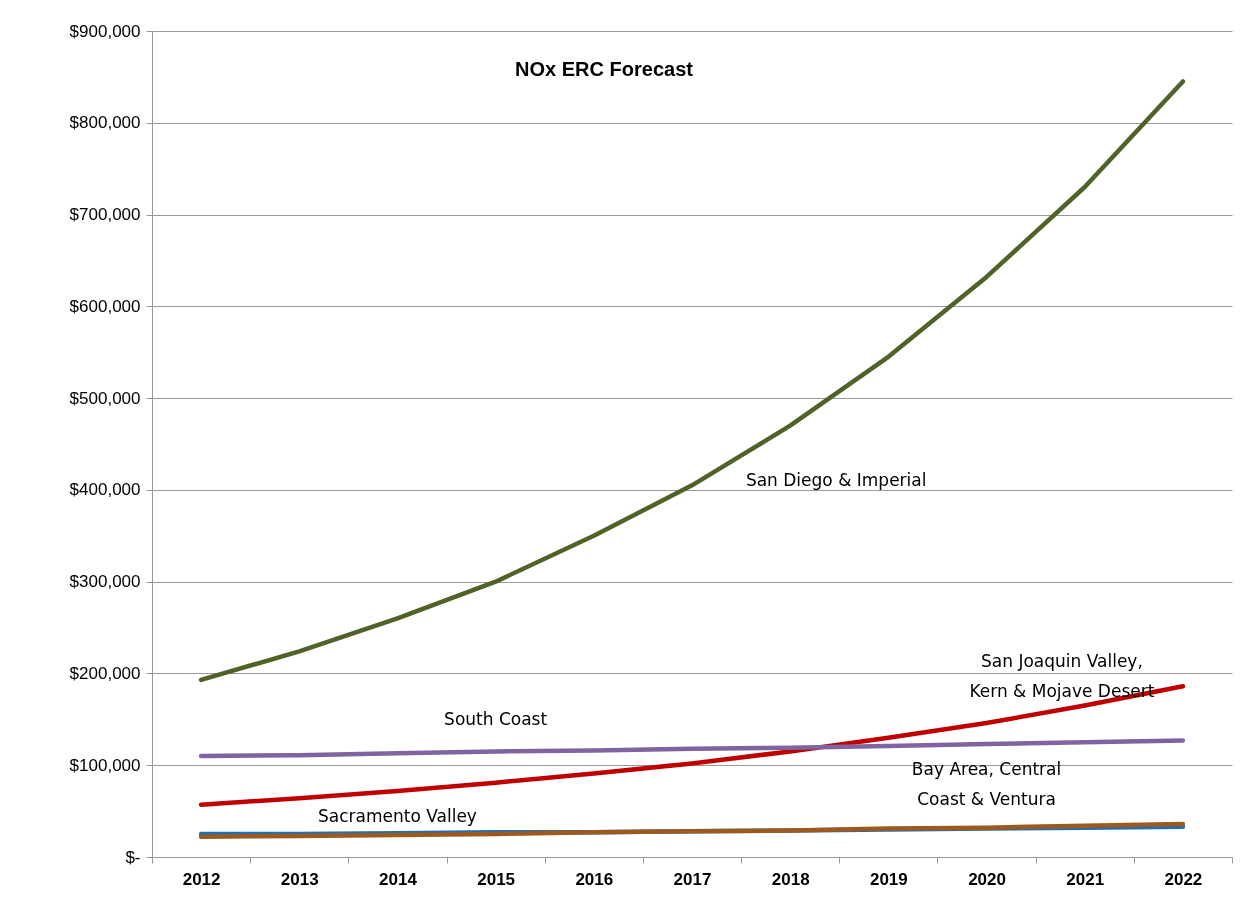 Image resolution: width=1257 pixels, height=909 pixels. I want to click on x-tick-label: 2015, so click(496, 879).